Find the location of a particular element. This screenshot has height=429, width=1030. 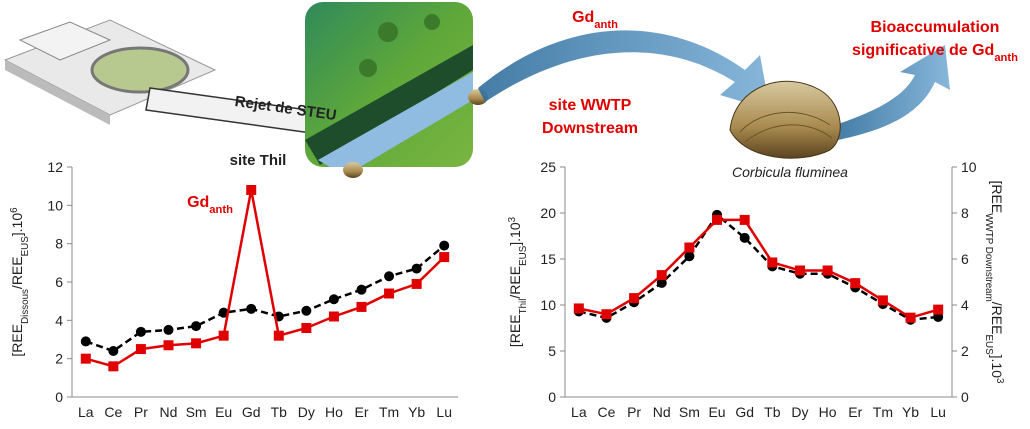

y-tick-label: 0 is located at coordinates (552, 397).